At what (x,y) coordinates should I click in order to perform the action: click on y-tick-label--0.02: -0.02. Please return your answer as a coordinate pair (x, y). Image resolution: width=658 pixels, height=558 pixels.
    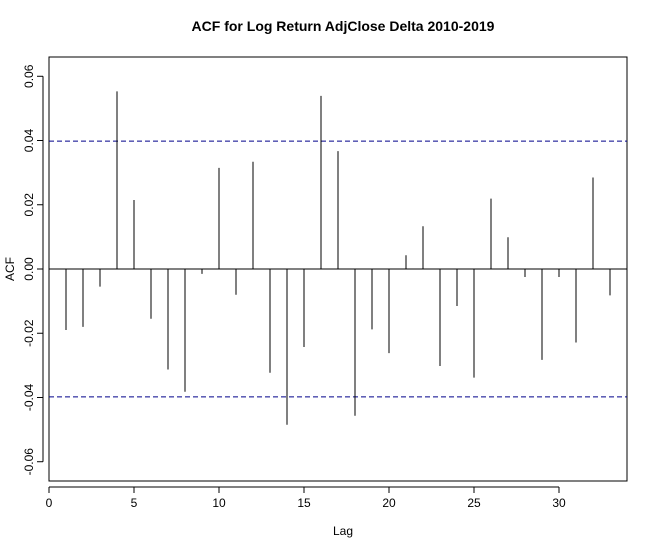
    Looking at the image, I should click on (29, 333).